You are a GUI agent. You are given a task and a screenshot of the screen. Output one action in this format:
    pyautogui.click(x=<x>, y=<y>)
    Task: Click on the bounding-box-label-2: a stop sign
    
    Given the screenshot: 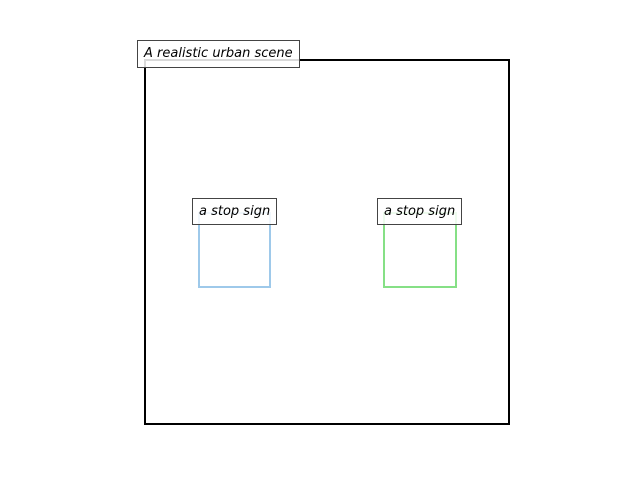 What is the action you would take?
    pyautogui.click(x=420, y=211)
    